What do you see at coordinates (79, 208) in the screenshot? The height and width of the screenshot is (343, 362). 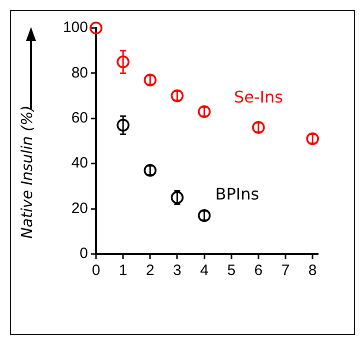 I see `y-tick-label: 20` at bounding box center [79, 208].